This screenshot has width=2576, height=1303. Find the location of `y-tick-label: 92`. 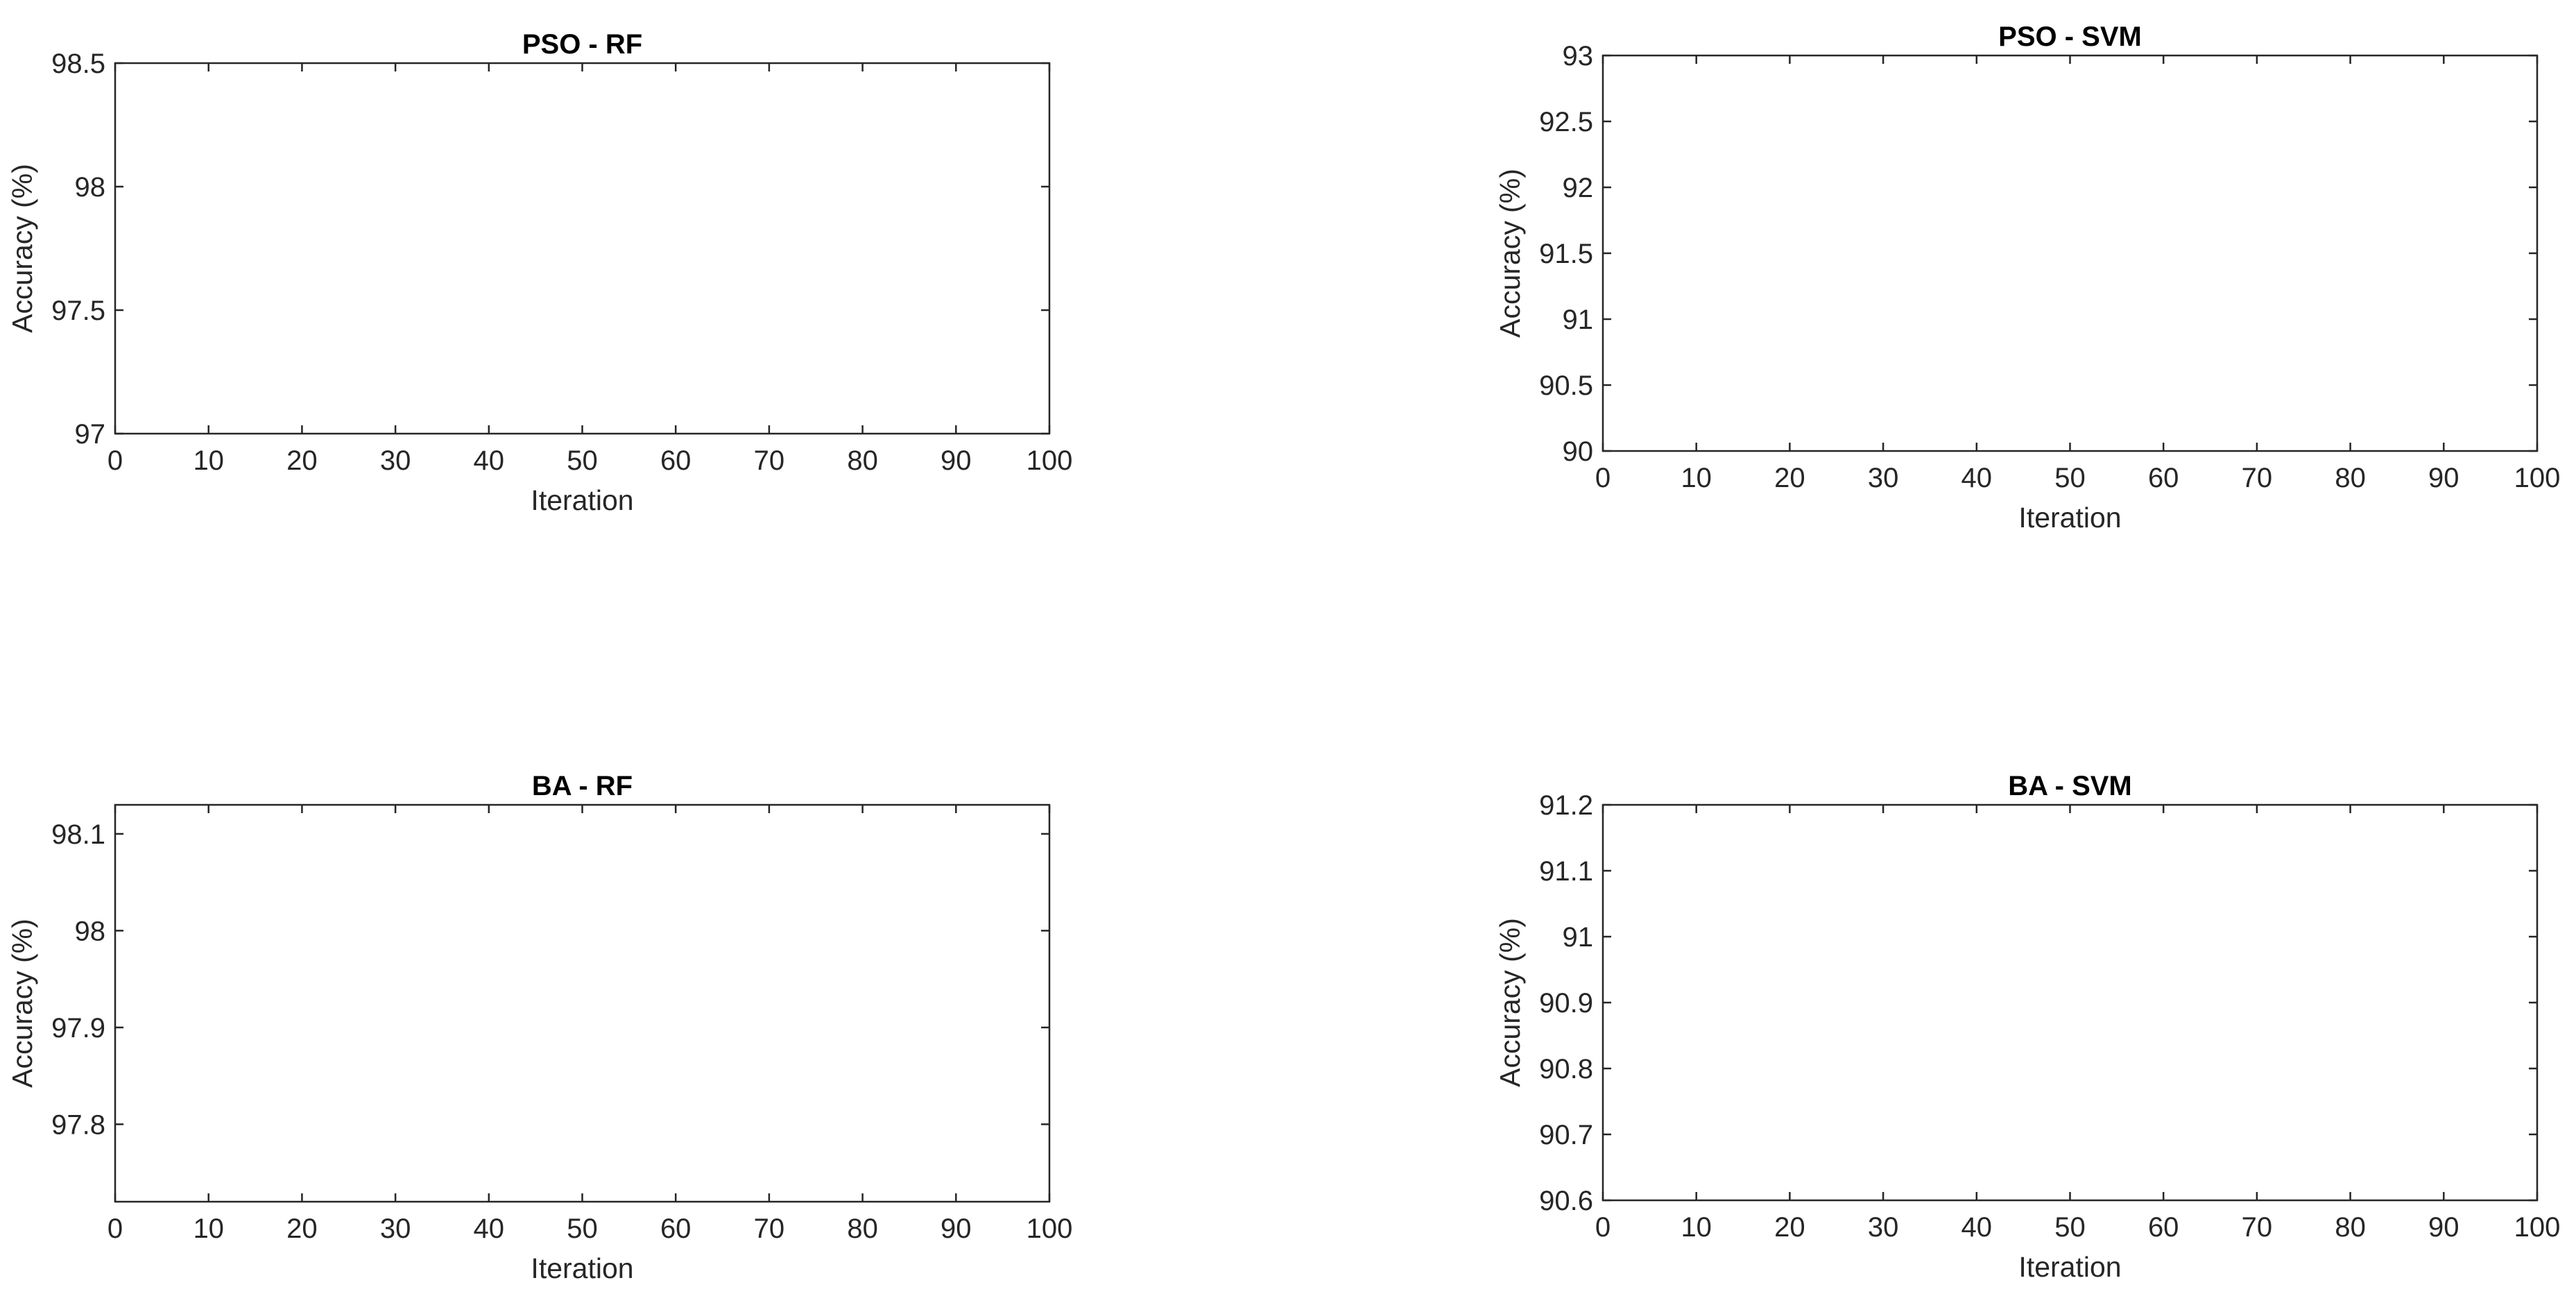

y-tick-label: 92 is located at coordinates (1578, 188).